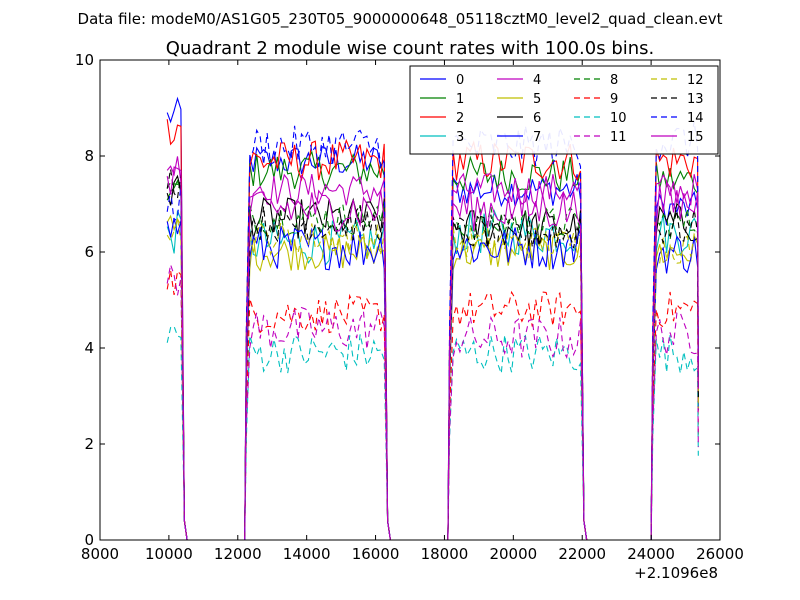  What do you see at coordinates (460, 80) in the screenshot?
I see `legend-label-0: 0` at bounding box center [460, 80].